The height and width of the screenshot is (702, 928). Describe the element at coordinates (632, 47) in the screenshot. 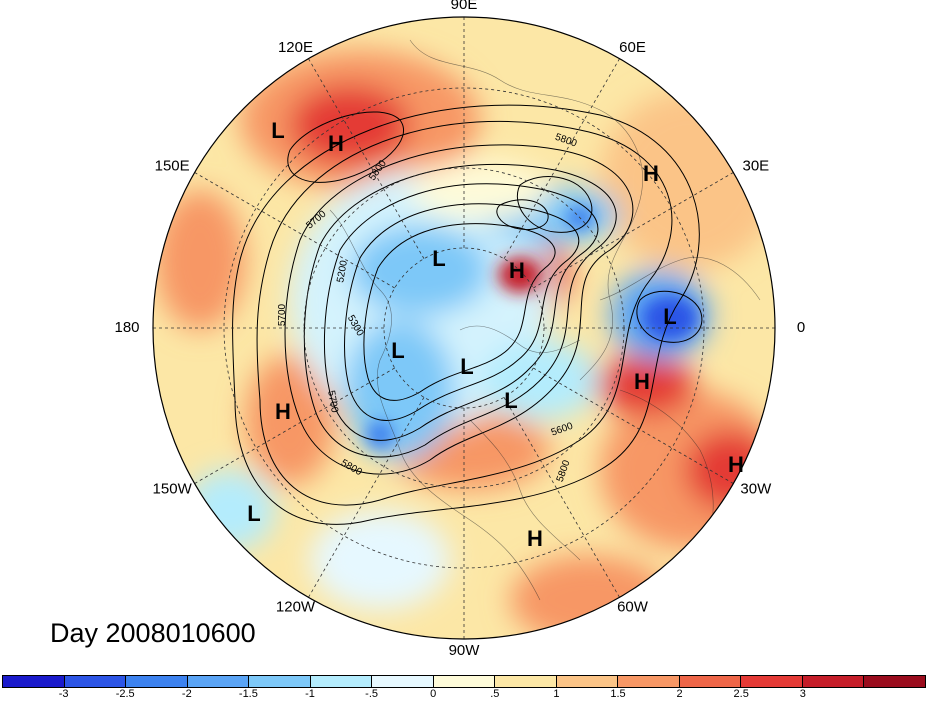

I see `longitude-label: 60E` at that location.